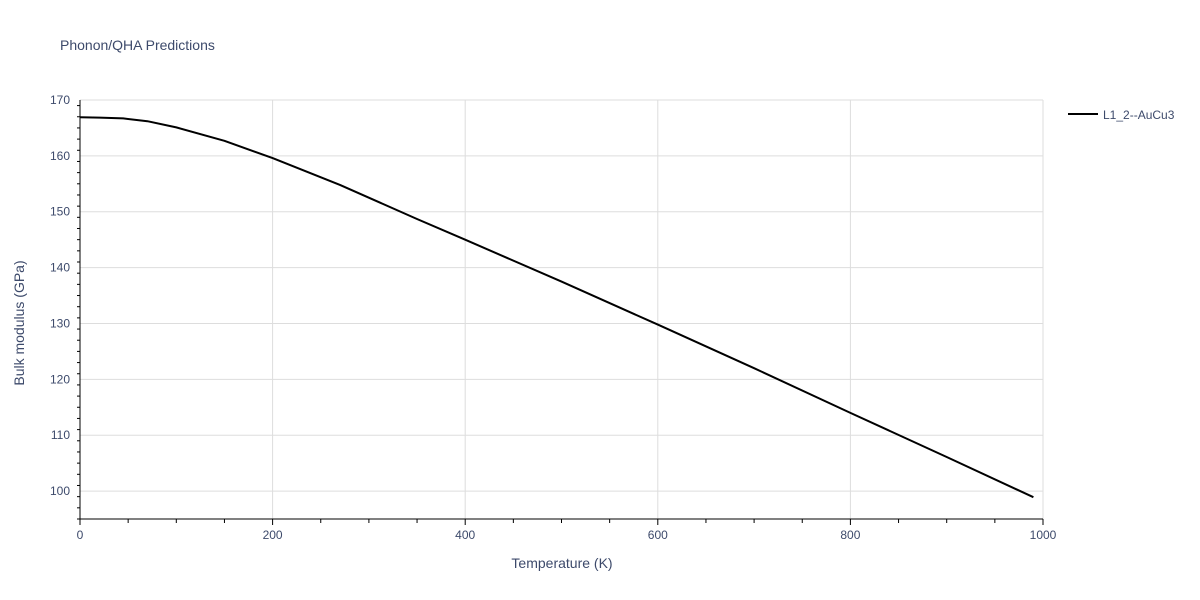 The width and height of the screenshot is (1200, 600). Describe the element at coordinates (465, 535) in the screenshot. I see `x-tick-label: 400` at that location.